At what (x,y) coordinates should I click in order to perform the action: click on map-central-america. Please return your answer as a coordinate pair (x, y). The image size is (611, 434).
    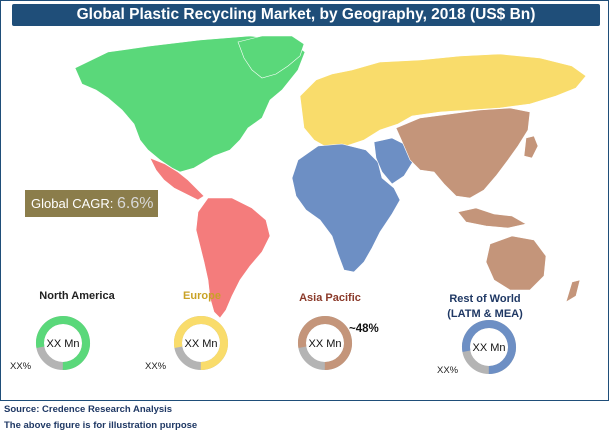
    Looking at the image, I should click on (177, 179).